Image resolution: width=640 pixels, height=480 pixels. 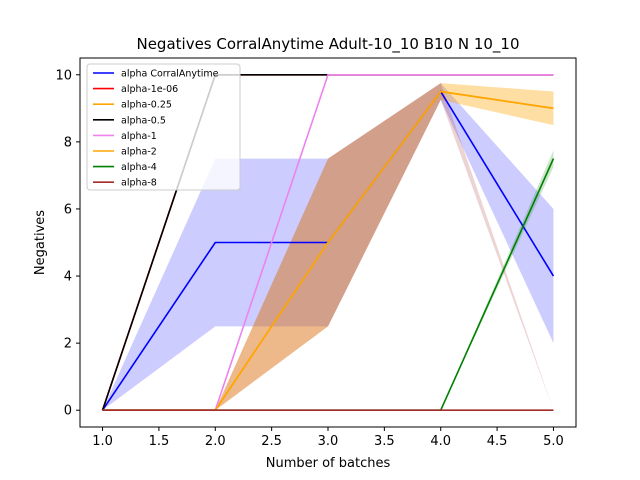 What do you see at coordinates (68, 142) in the screenshot?
I see `y-tick-label: 8` at bounding box center [68, 142].